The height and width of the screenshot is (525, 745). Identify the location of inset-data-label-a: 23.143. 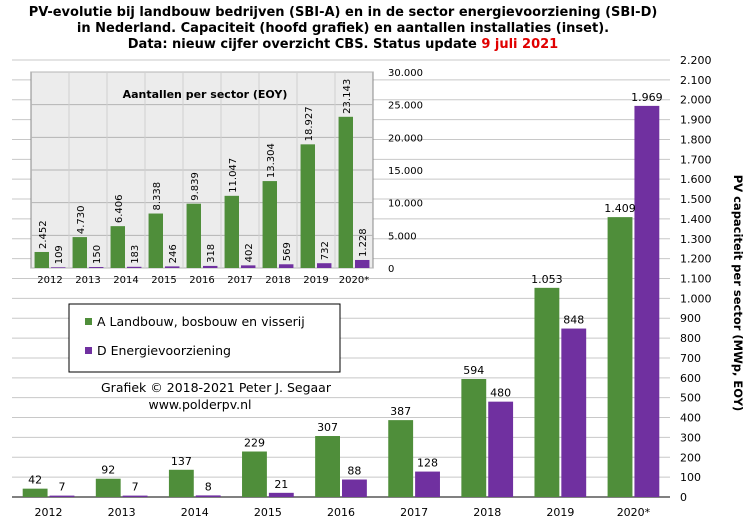
(347, 96).